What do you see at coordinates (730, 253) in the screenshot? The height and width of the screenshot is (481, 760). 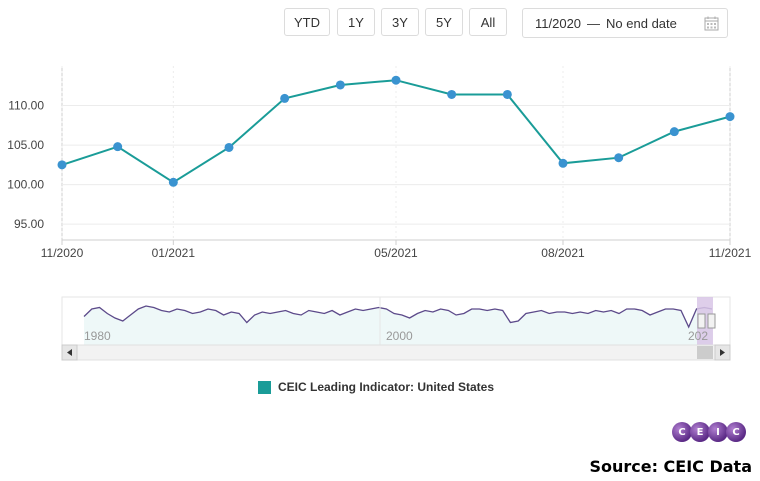 I see `x-tick-label: 11/2021` at bounding box center [730, 253].